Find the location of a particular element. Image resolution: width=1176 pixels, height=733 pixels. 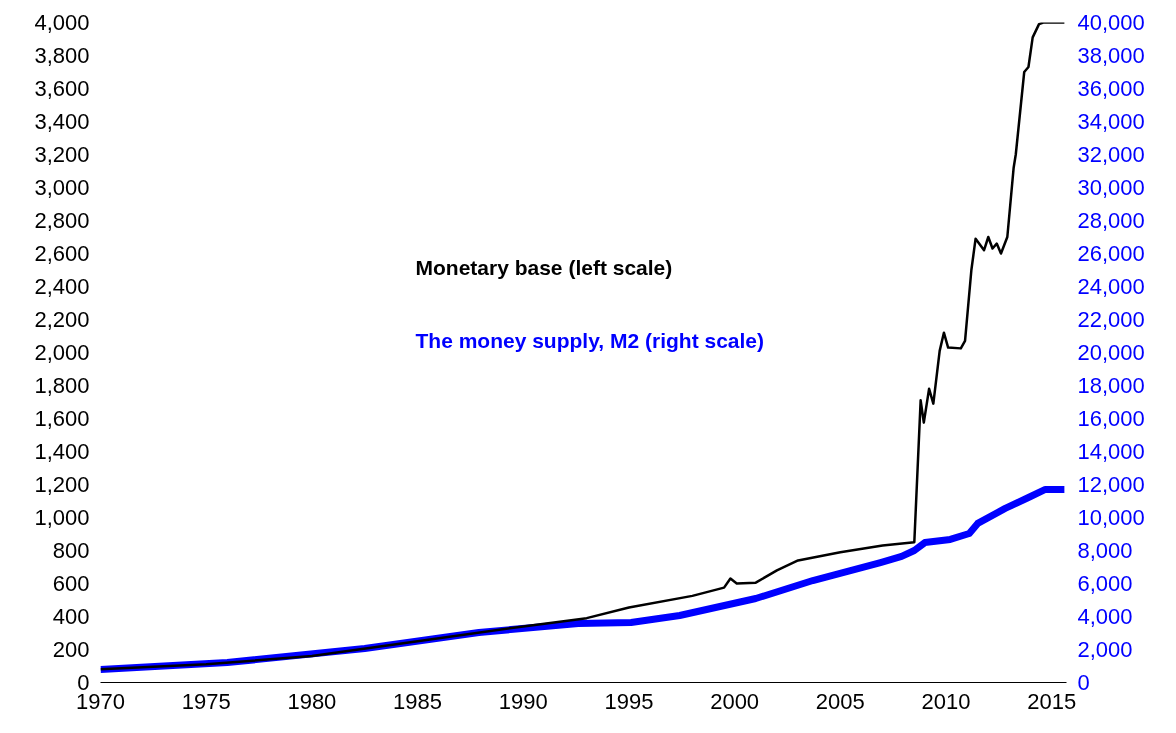

y2-tick-label: 36,000 is located at coordinates (1111, 88).